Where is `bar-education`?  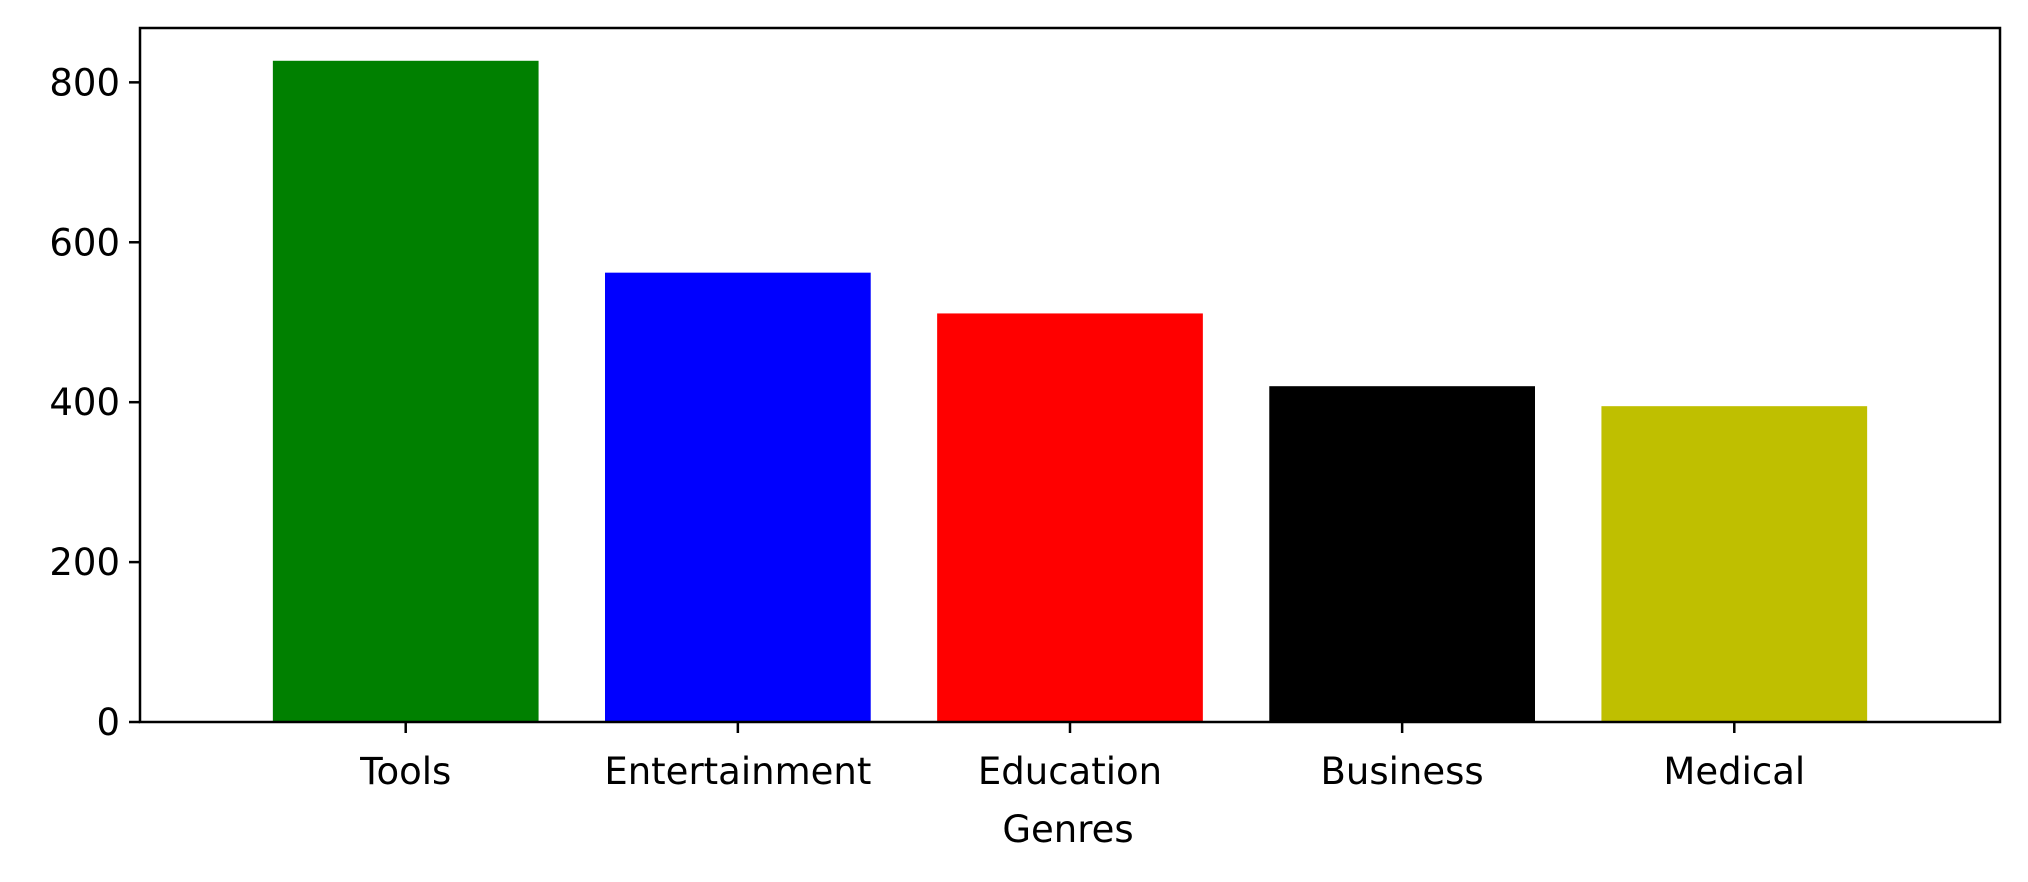
bar-education is located at coordinates (1070, 517).